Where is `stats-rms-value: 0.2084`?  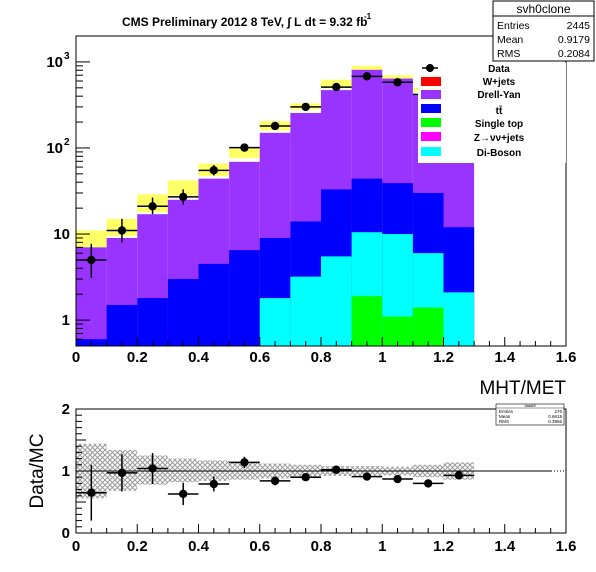
stats-rms-value: 0.2084 is located at coordinates (574, 54).